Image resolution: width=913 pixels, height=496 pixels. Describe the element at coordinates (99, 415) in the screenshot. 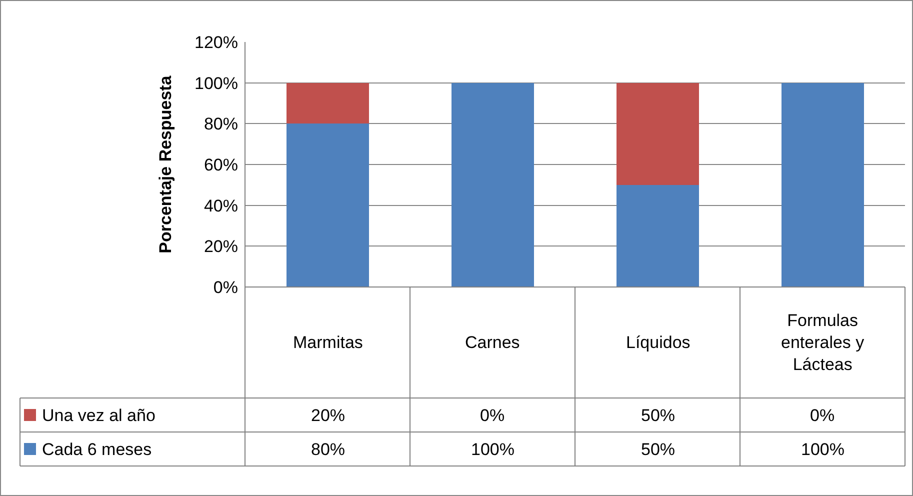

I see `legend-label: Una vez al año` at that location.